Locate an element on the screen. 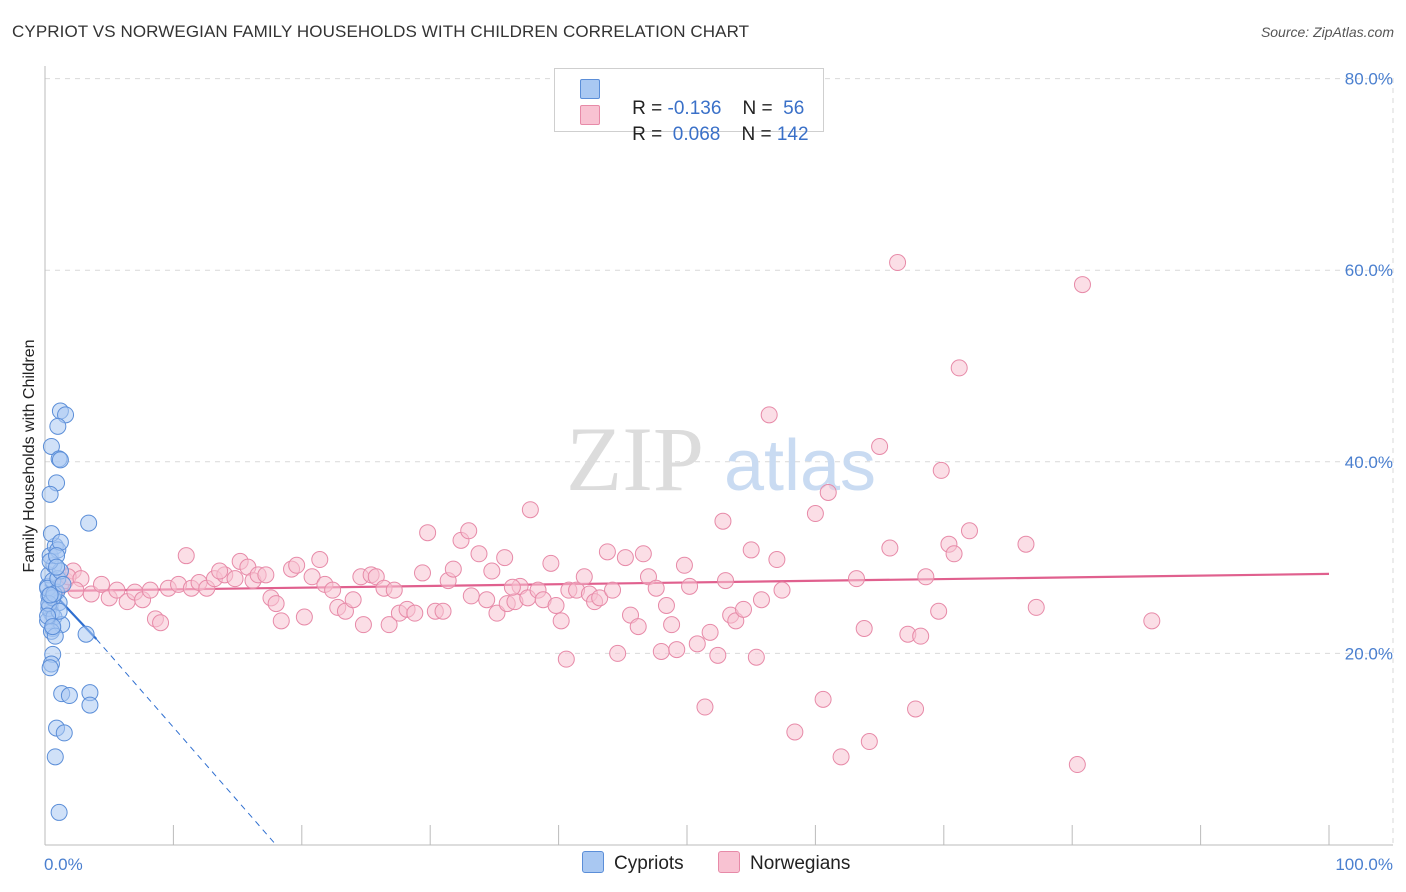 Image resolution: width=1406 pixels, height=892 pixels. x-tick-labels: 0.0% 100.0% is located at coordinates (718, 864).